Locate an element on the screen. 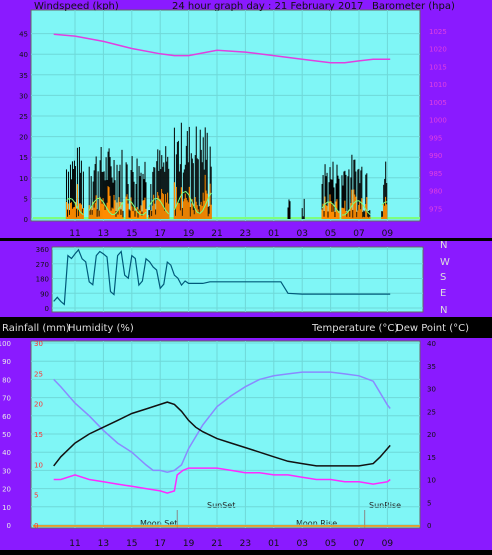 The image size is (492, 555). humidity-tick-label: 70 is located at coordinates (6, 399).